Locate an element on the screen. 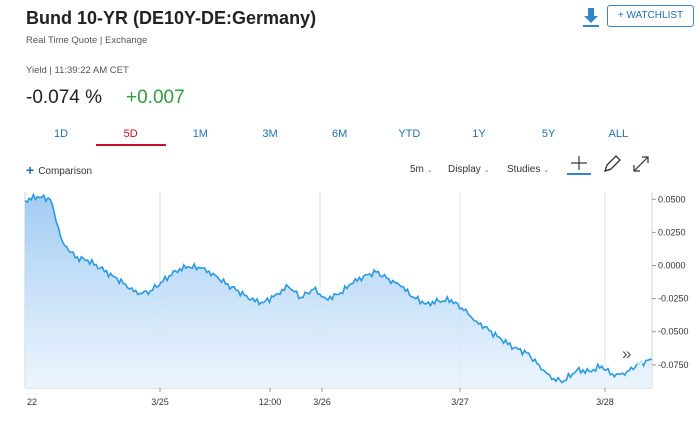  comparison-button: + Comparison is located at coordinates (59, 170).